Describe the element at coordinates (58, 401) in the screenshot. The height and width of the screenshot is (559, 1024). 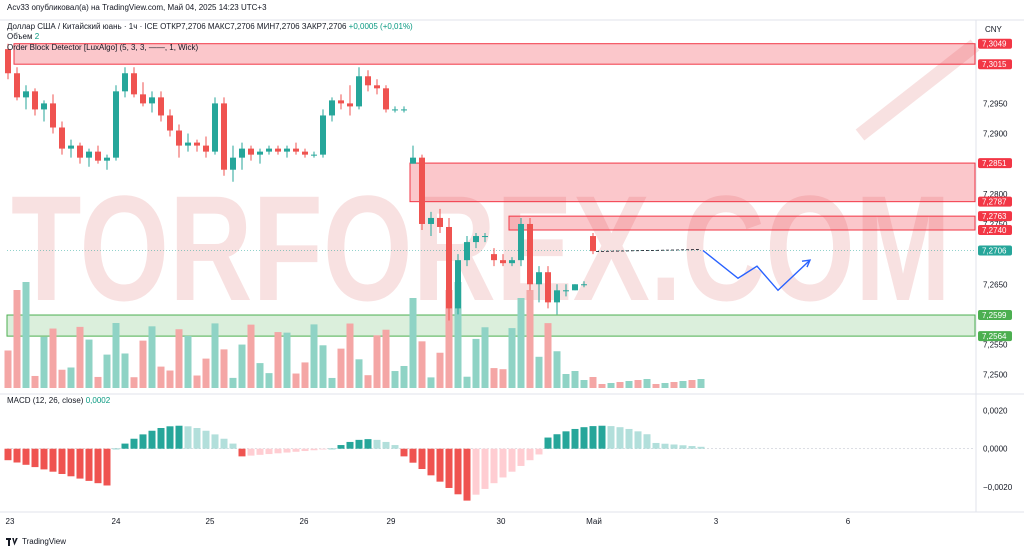
I see `macd-legend: MACD (12, 26, close) 0,0002` at that location.